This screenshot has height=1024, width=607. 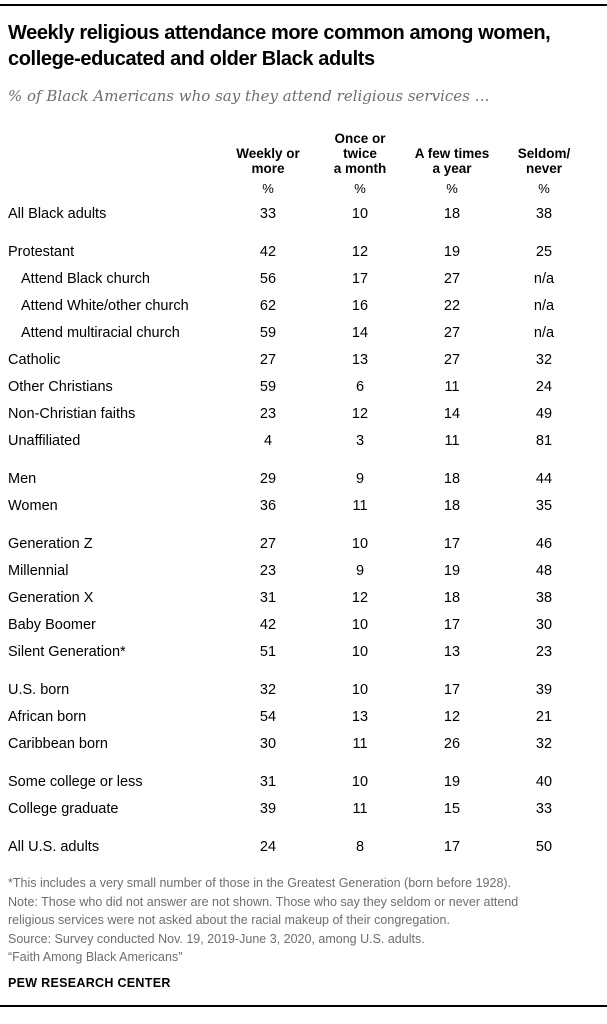 I want to click on cell-value: 25, so click(x=544, y=251).